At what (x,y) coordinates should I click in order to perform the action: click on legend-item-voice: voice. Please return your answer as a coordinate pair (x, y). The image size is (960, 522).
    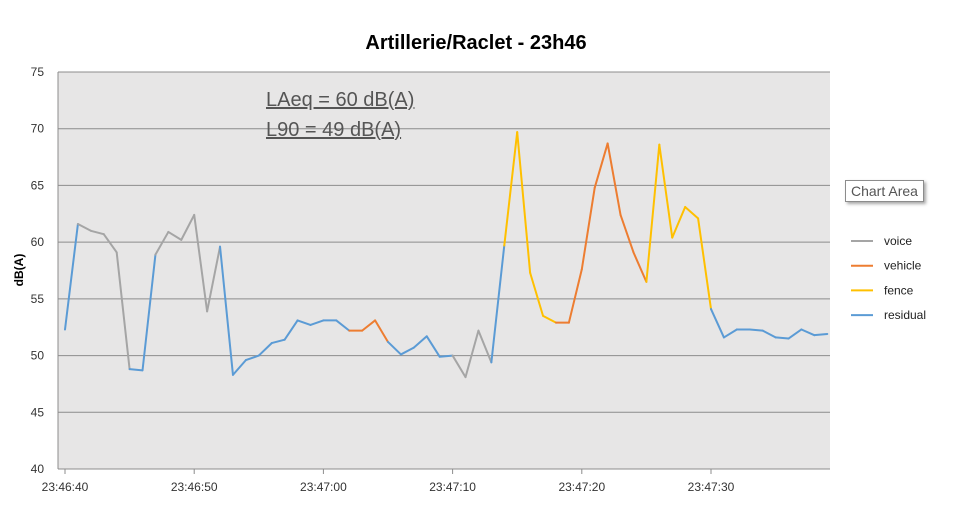
    Looking at the image, I should click on (881, 241).